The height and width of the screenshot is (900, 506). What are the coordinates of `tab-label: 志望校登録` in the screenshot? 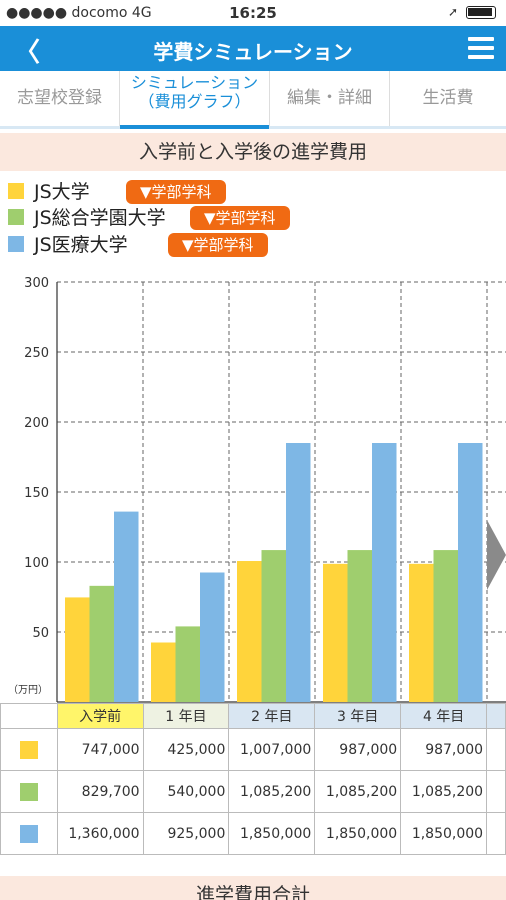 It's located at (59, 98).